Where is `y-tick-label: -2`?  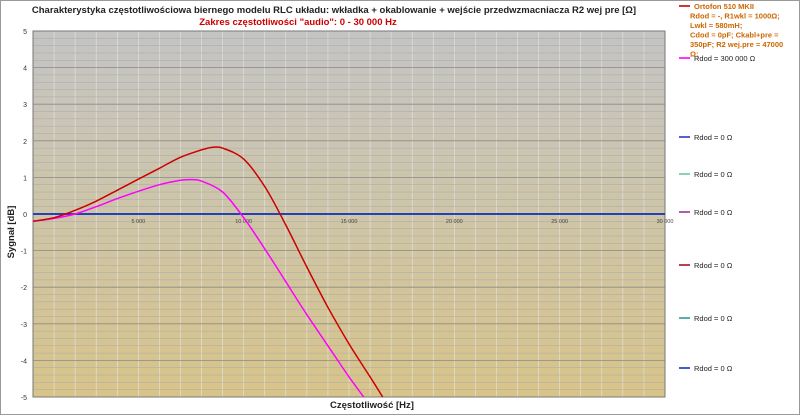 y-tick-label: -2 is located at coordinates (24, 288).